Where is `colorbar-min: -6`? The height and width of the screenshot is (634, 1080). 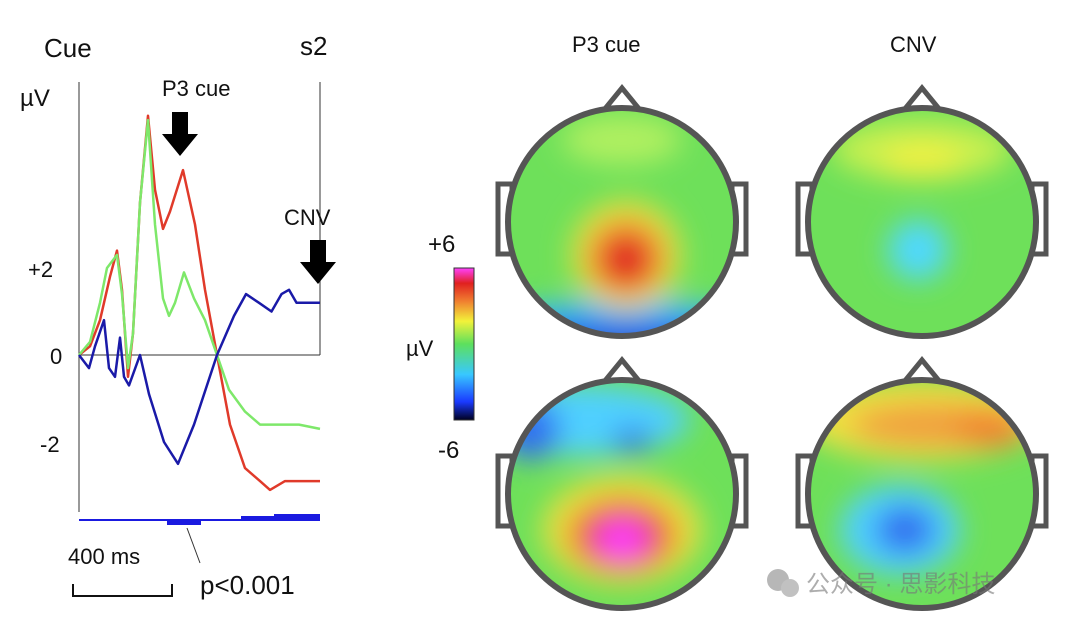 colorbar-min: -6 is located at coordinates (448, 450).